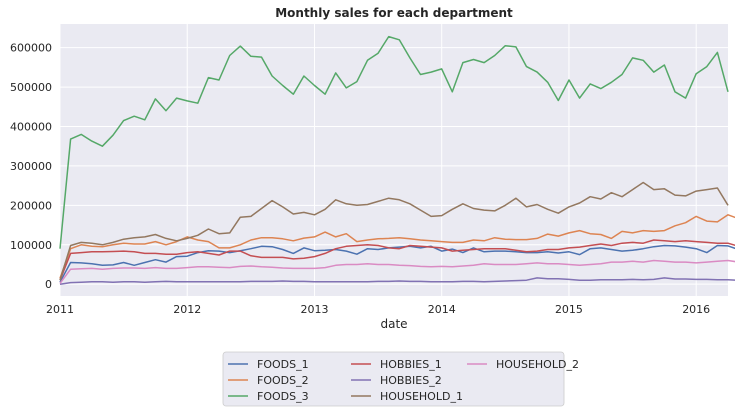  What do you see at coordinates (378, 309) in the screenshot?
I see `x-tick-labels: 2011 2012 2013 2014 2015 2016` at bounding box center [378, 309].